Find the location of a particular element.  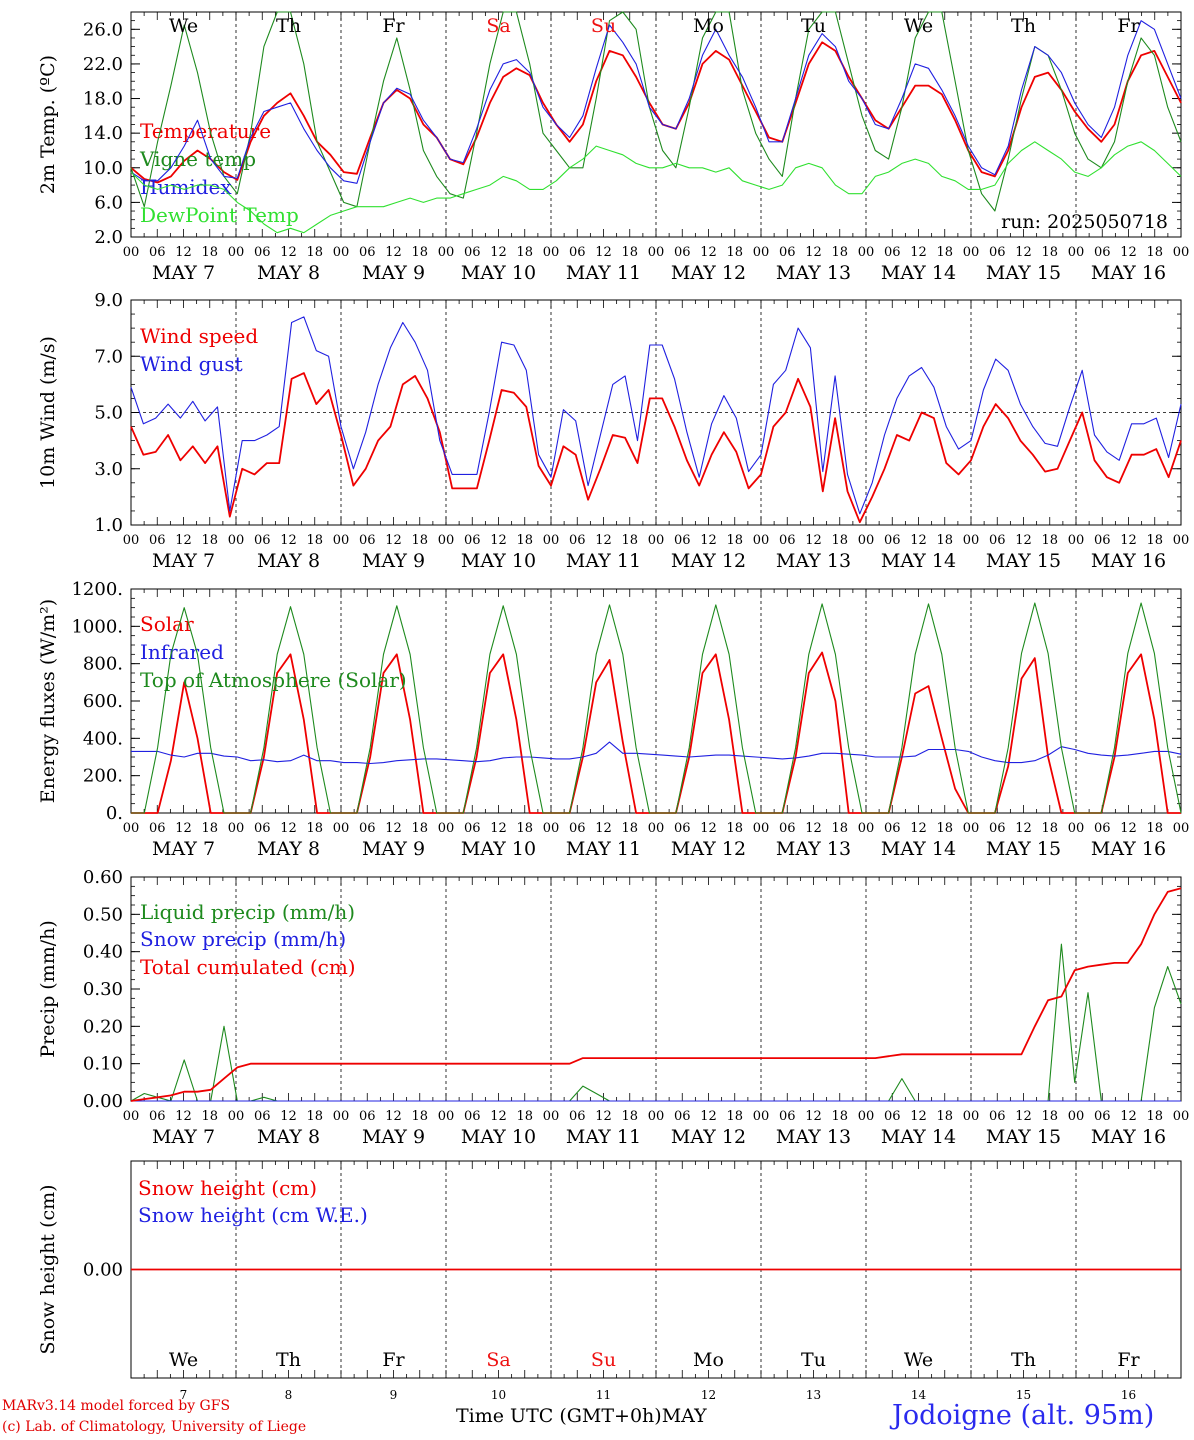

y-tick-label: 800. is located at coordinates (103, 664).